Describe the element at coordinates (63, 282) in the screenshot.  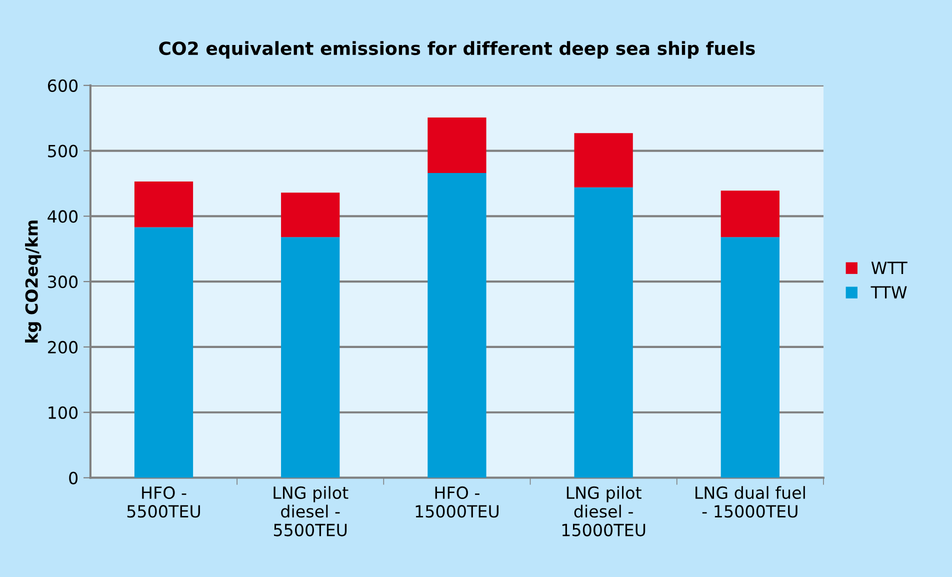
I see `y-tick-label: 300` at that location.